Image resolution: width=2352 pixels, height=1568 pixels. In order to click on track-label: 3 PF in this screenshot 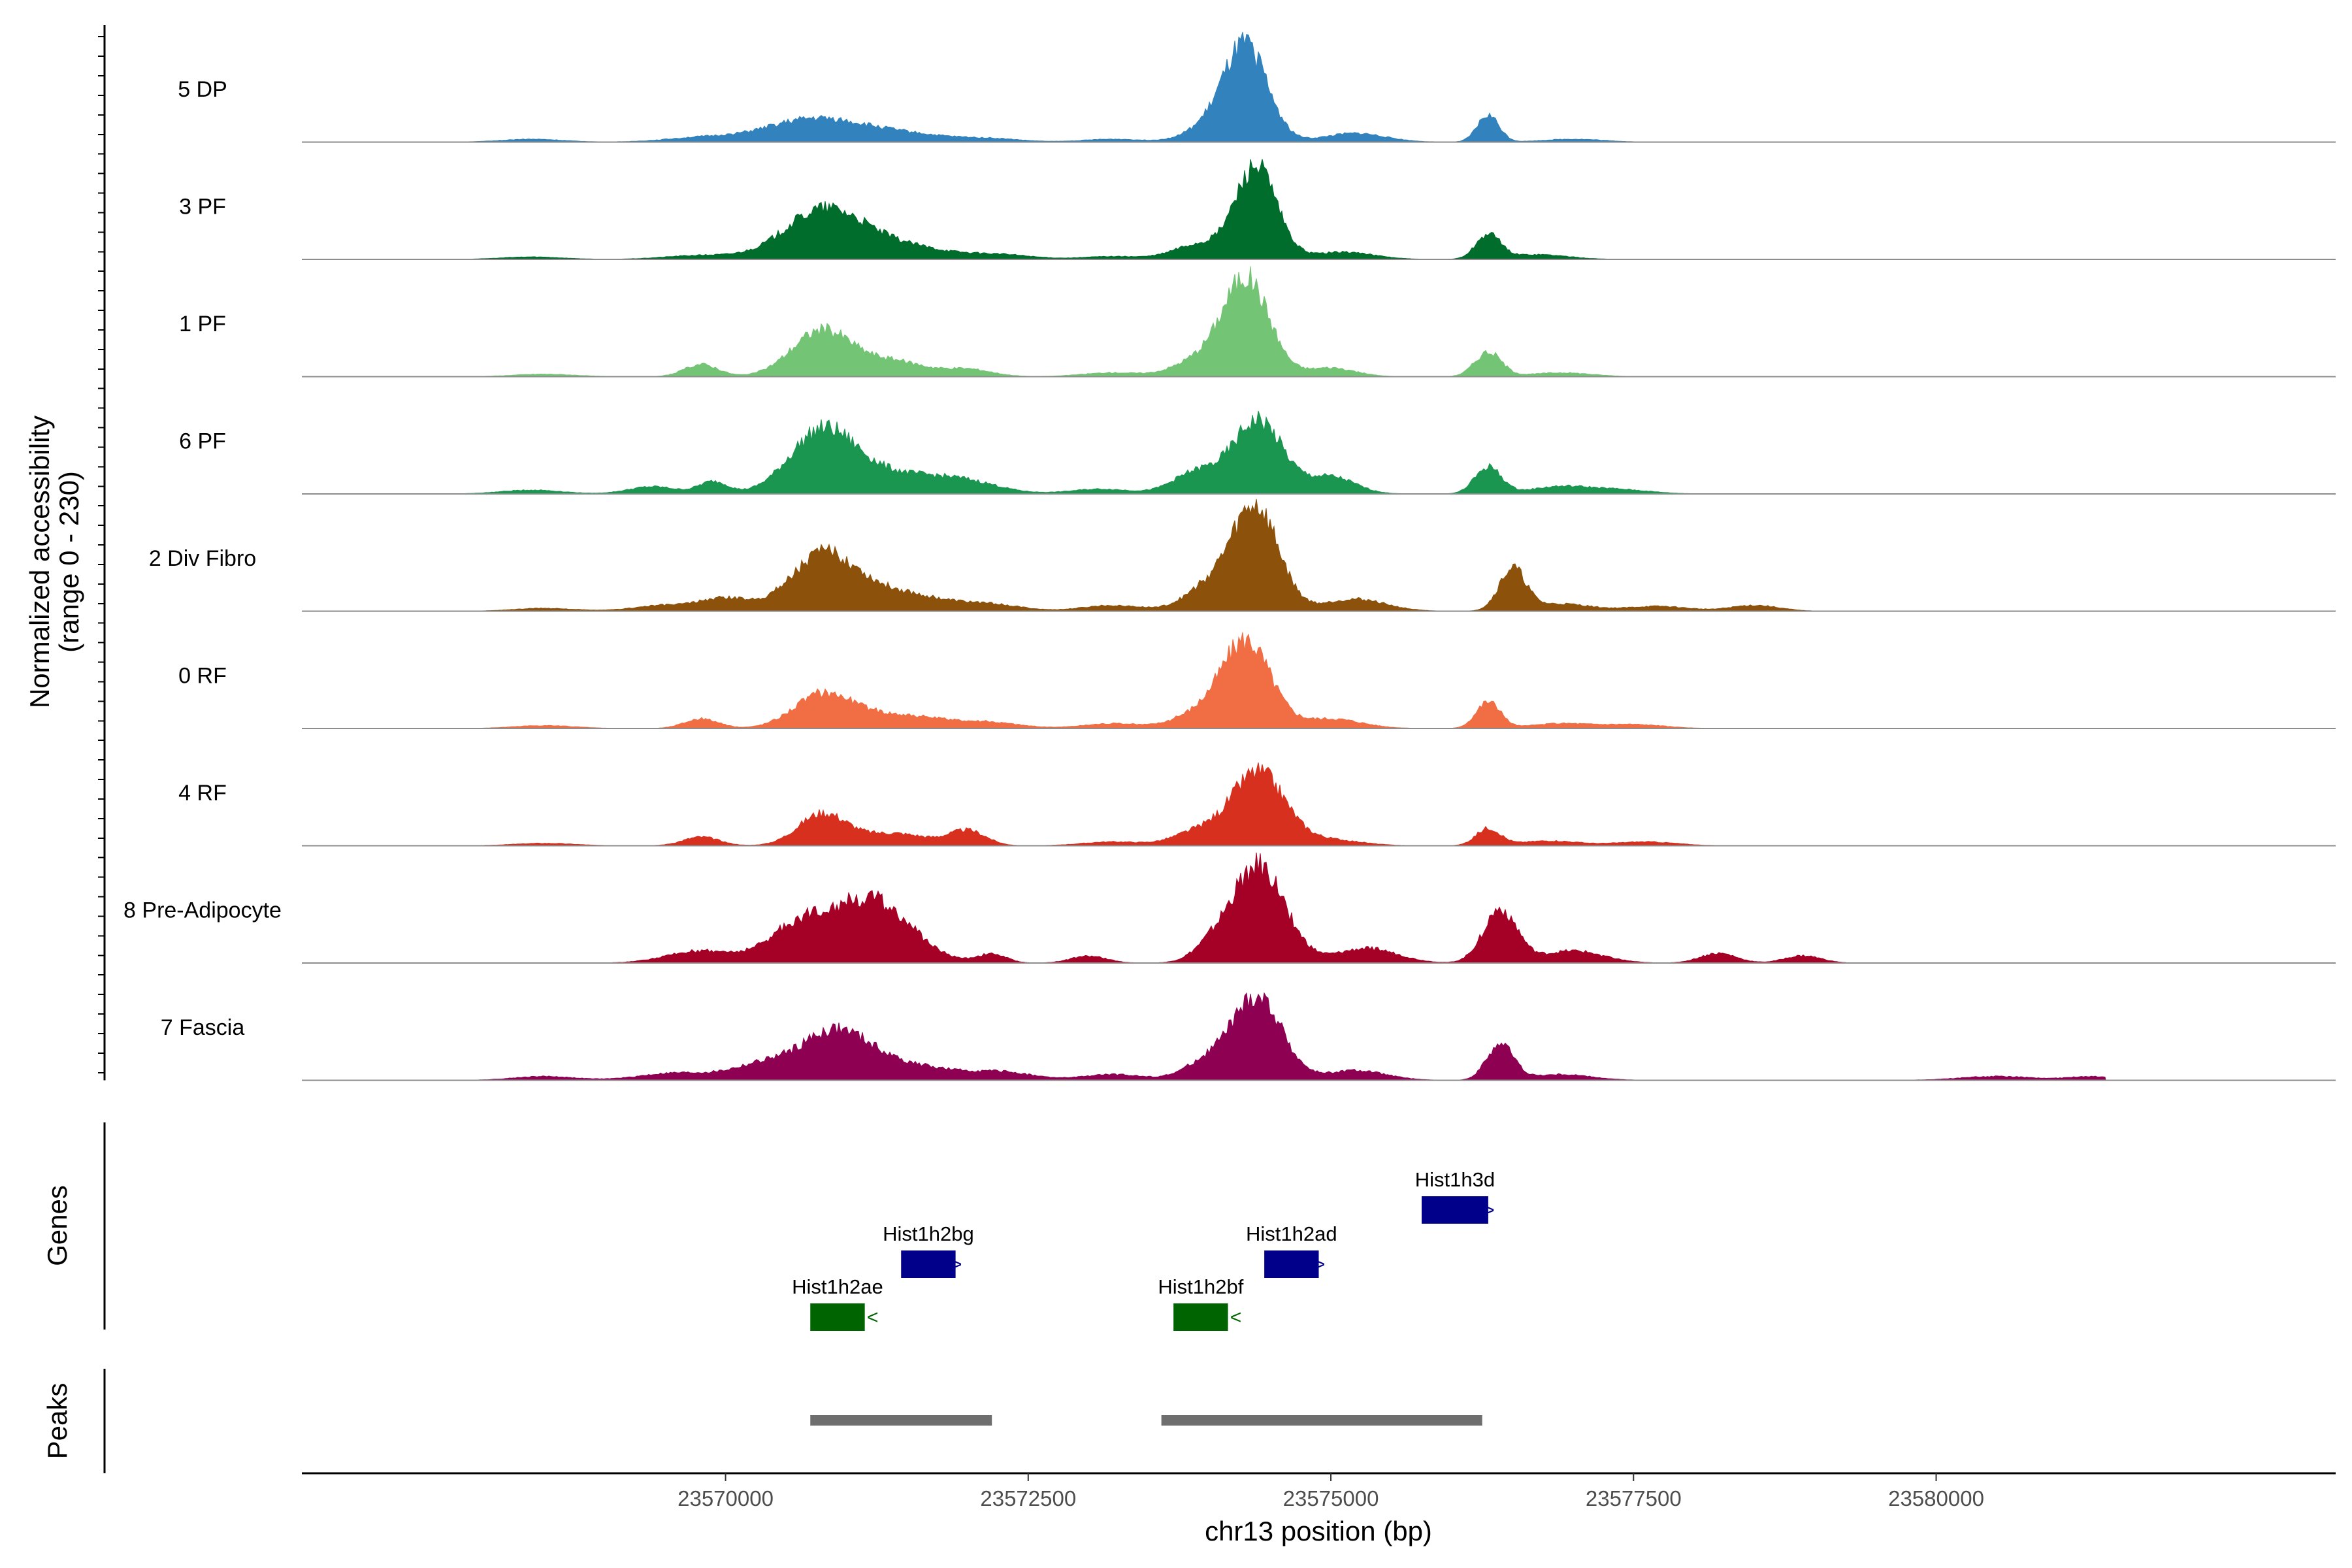, I will do `click(202, 207)`.